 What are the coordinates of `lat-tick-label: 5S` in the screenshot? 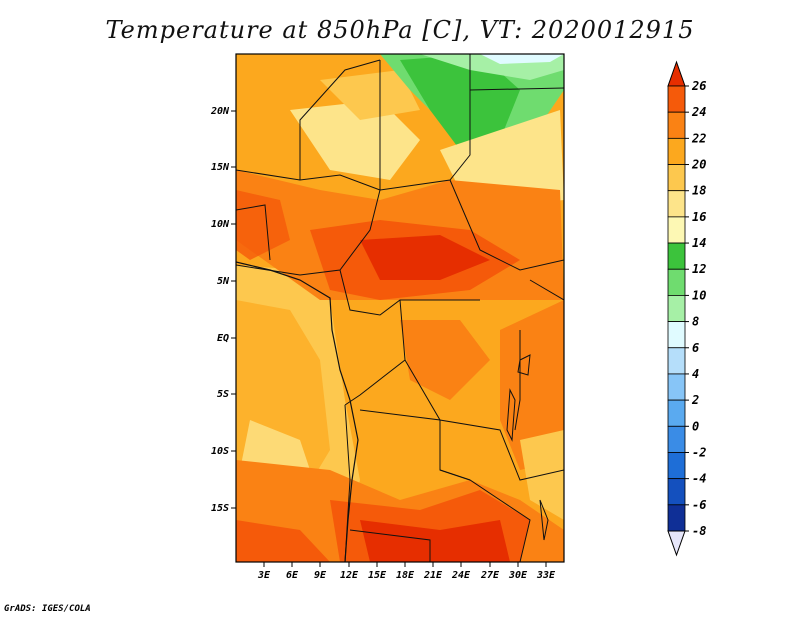 It's located at (223, 394).